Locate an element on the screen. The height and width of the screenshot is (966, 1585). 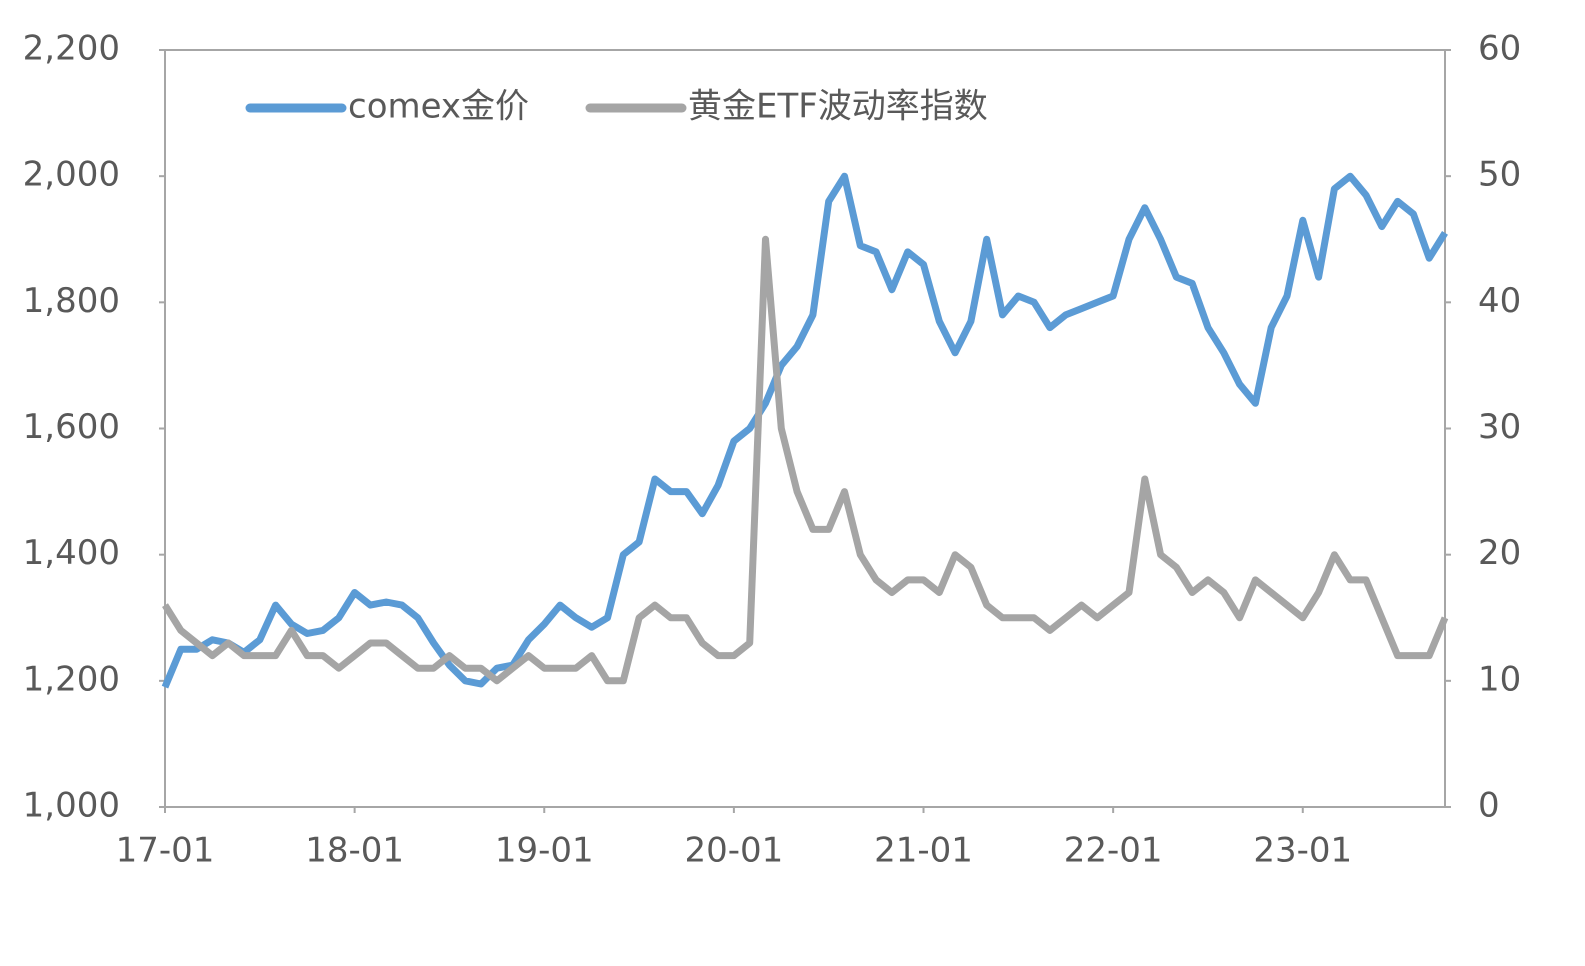
x-tick-label: 18-01 is located at coordinates (354, 851).